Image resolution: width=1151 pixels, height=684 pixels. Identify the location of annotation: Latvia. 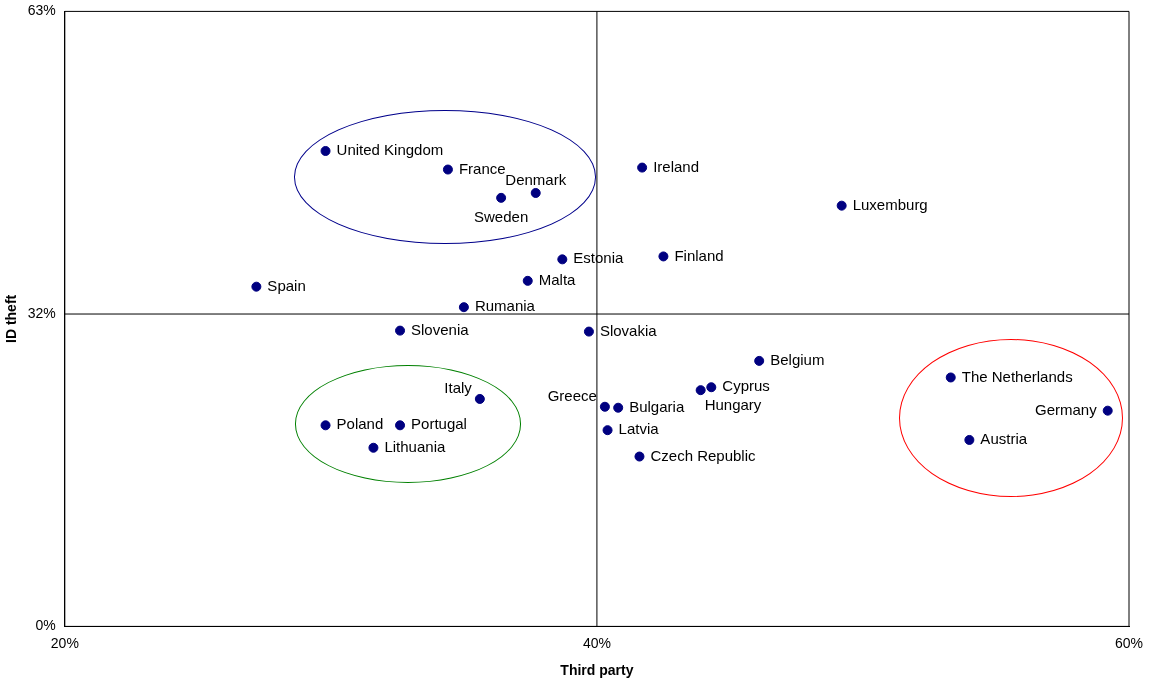
(639, 429).